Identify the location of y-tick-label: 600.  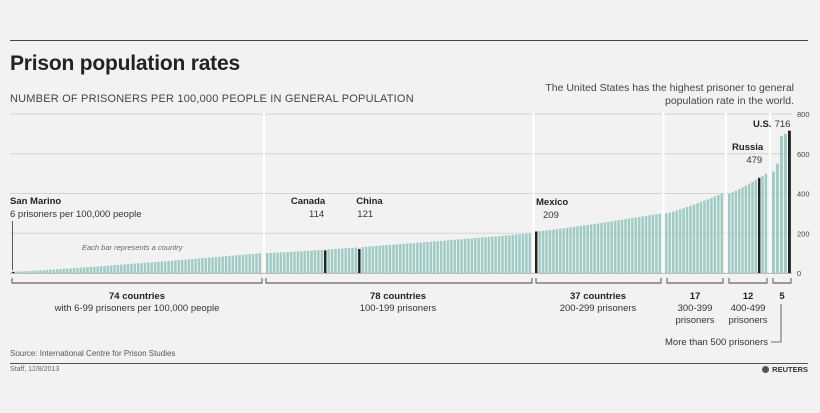
(803, 154).